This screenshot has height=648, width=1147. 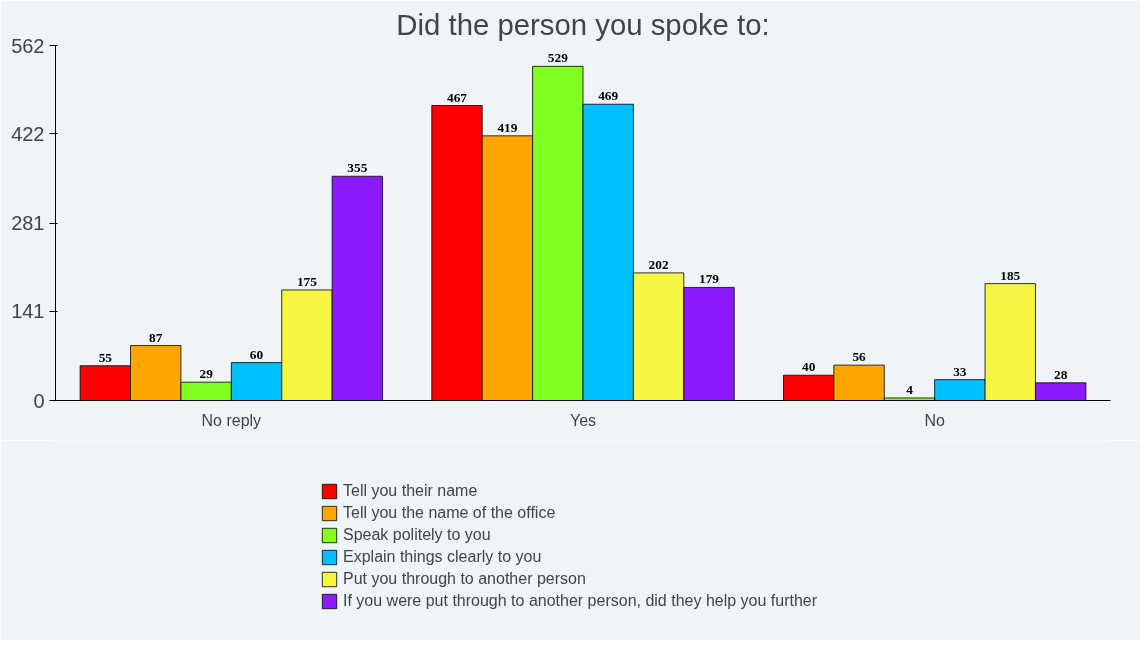 What do you see at coordinates (608, 96) in the screenshot?
I see `data-label: 469` at bounding box center [608, 96].